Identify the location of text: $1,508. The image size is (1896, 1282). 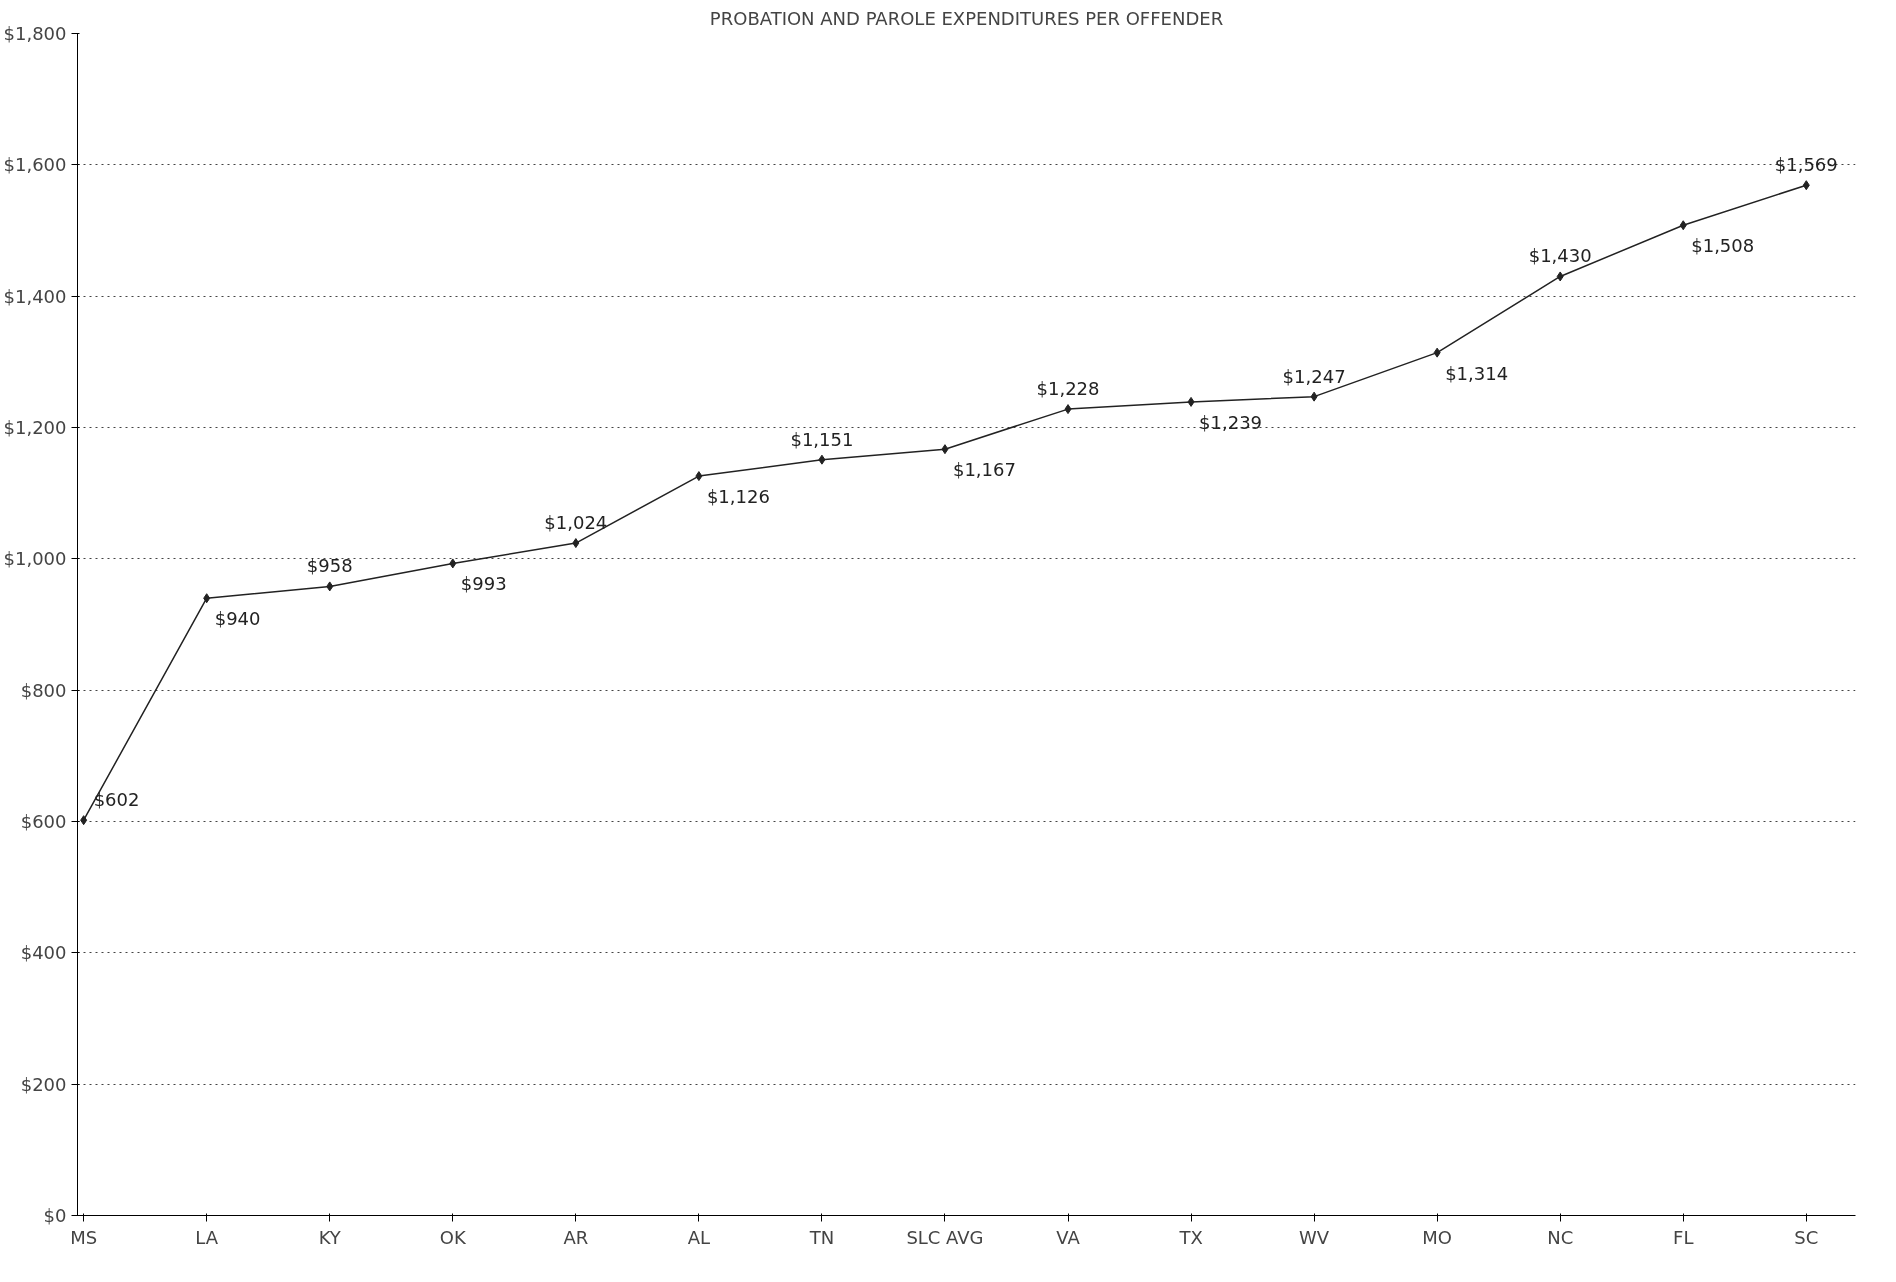
(1723, 246).